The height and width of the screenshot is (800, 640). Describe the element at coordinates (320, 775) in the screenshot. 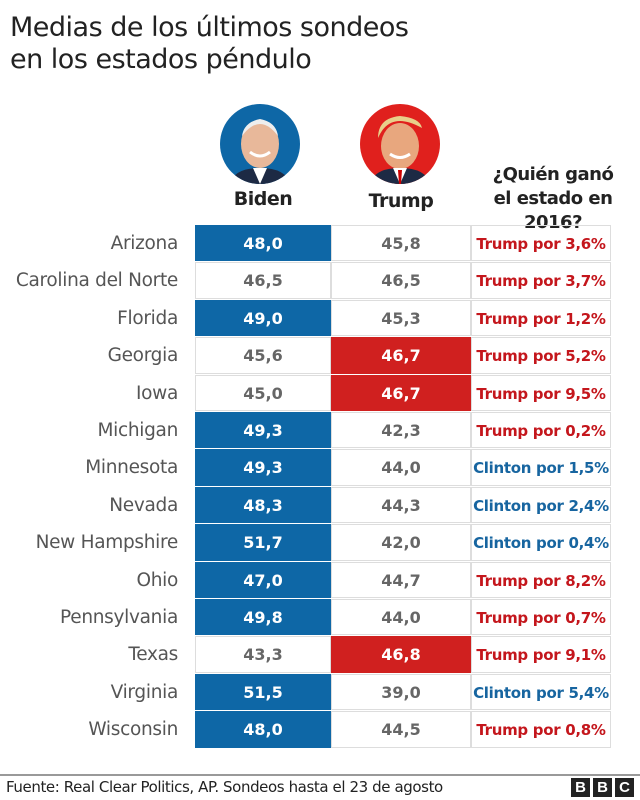

I see `footer-divider` at that location.